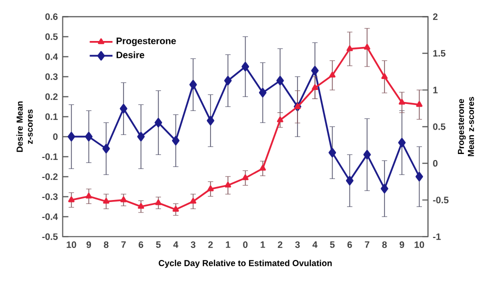  What do you see at coordinates (439, 53) in the screenshot?
I see `y2-tick-label: 1.5` at bounding box center [439, 53].